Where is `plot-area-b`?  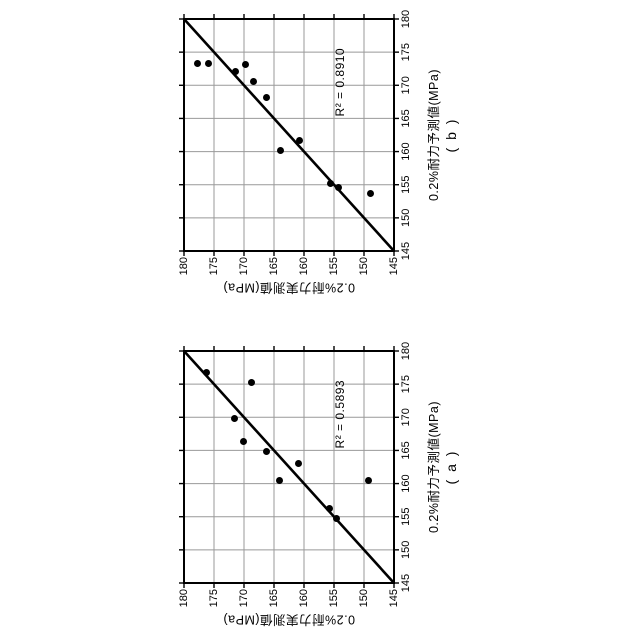
plot-area-b is located at coordinates (289, 135).